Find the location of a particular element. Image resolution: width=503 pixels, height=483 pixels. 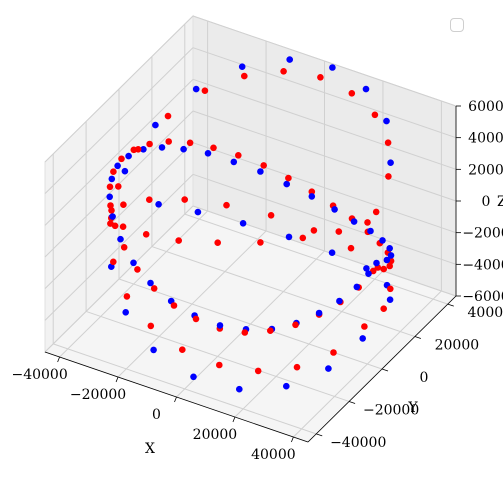

z-tick-label: −4000 is located at coordinates (482, 265).